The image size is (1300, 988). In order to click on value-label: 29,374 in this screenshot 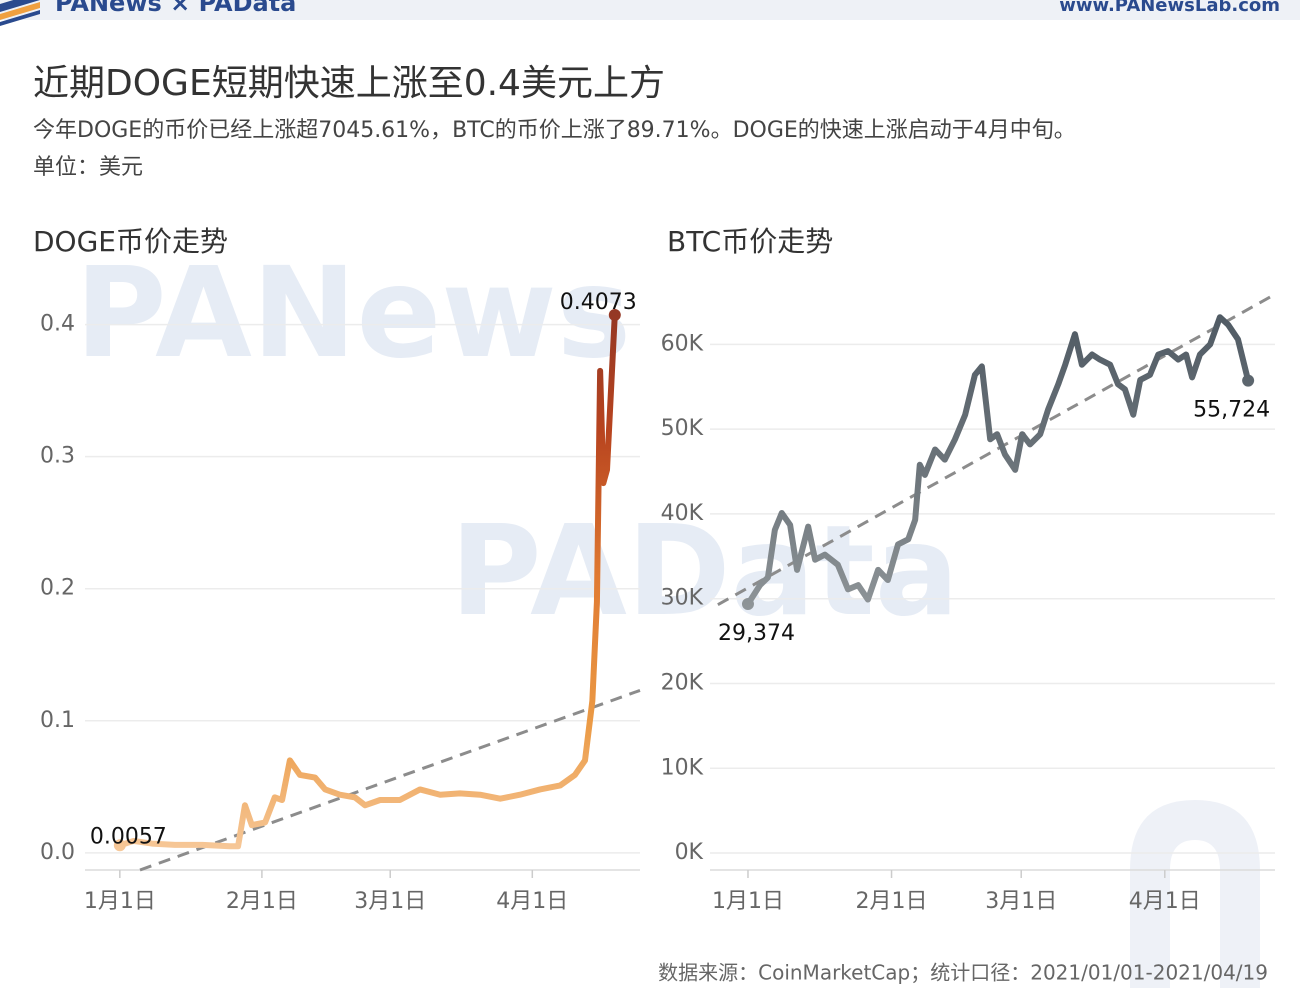, I will do `click(756, 633)`.